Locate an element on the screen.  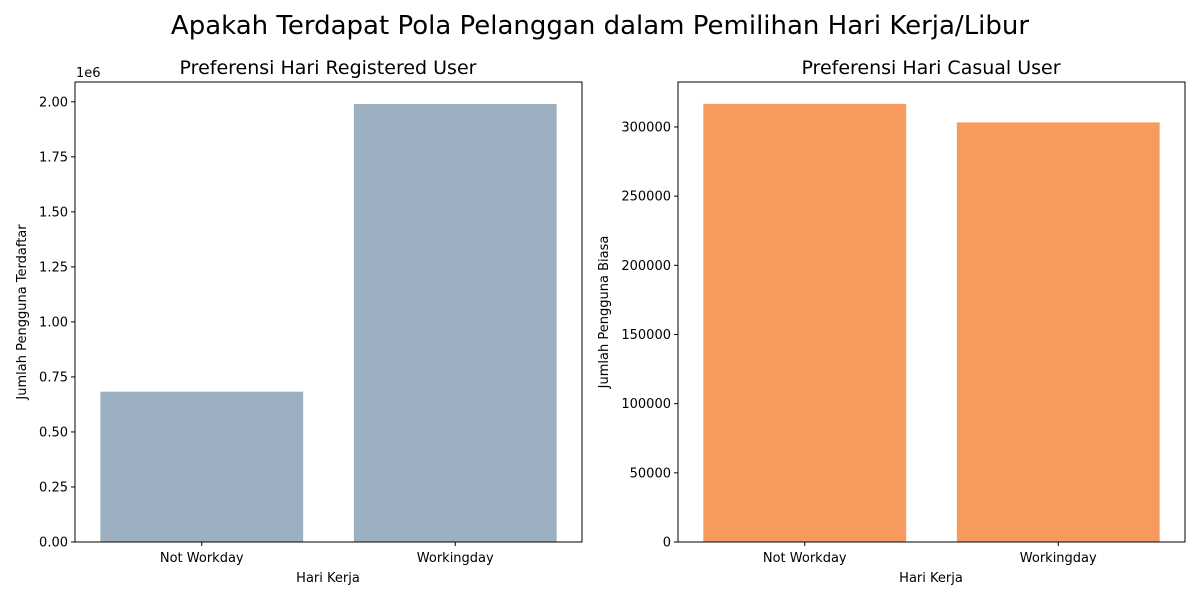
y-tick-label: 0.25 is located at coordinates (53, 487).